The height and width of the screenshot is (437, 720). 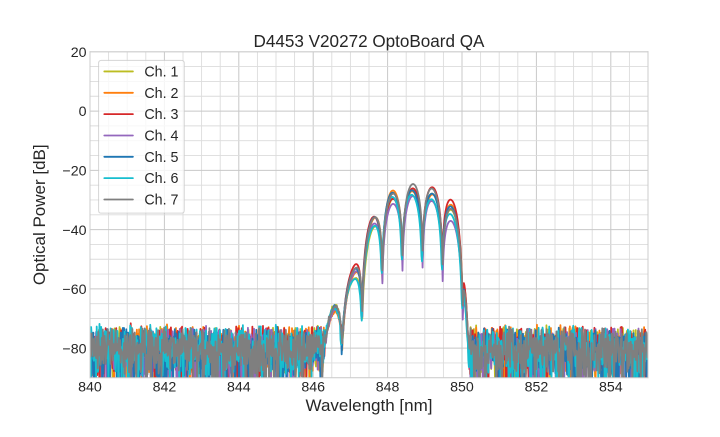 What do you see at coordinates (161, 158) in the screenshot?
I see `svg-text: Ch. 5` at bounding box center [161, 158].